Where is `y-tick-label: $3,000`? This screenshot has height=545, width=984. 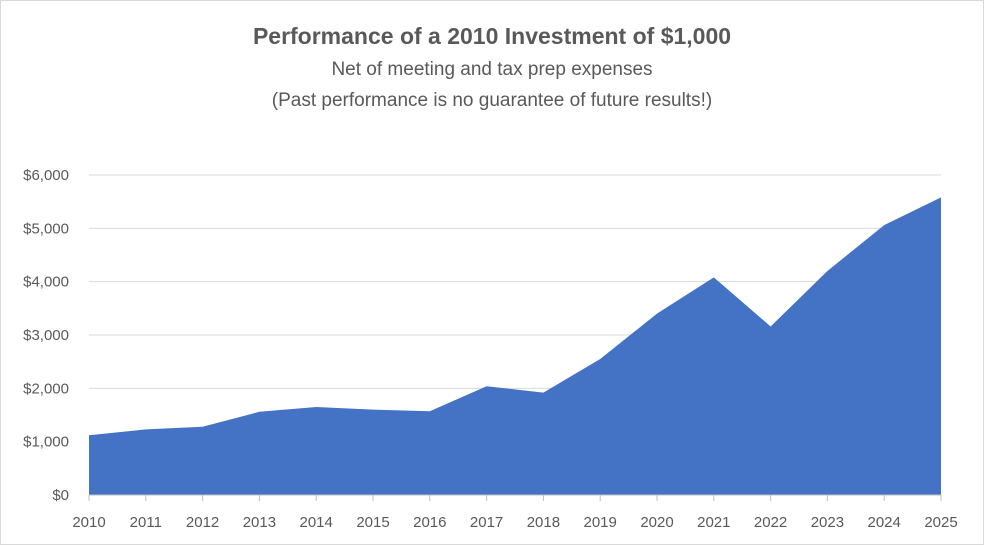 y-tick-label: $3,000 is located at coordinates (46, 335).